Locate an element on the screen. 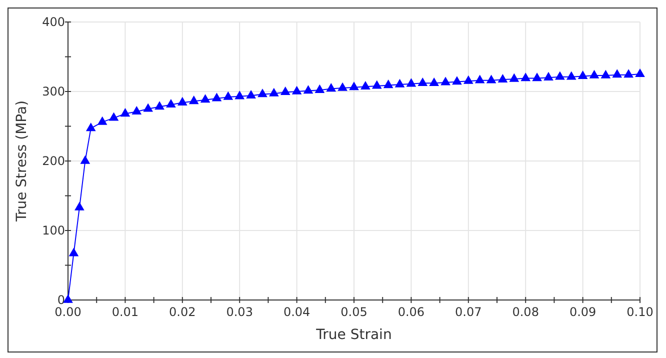  y-axis-title: True Stress (MPa) is located at coordinates (22, 161).